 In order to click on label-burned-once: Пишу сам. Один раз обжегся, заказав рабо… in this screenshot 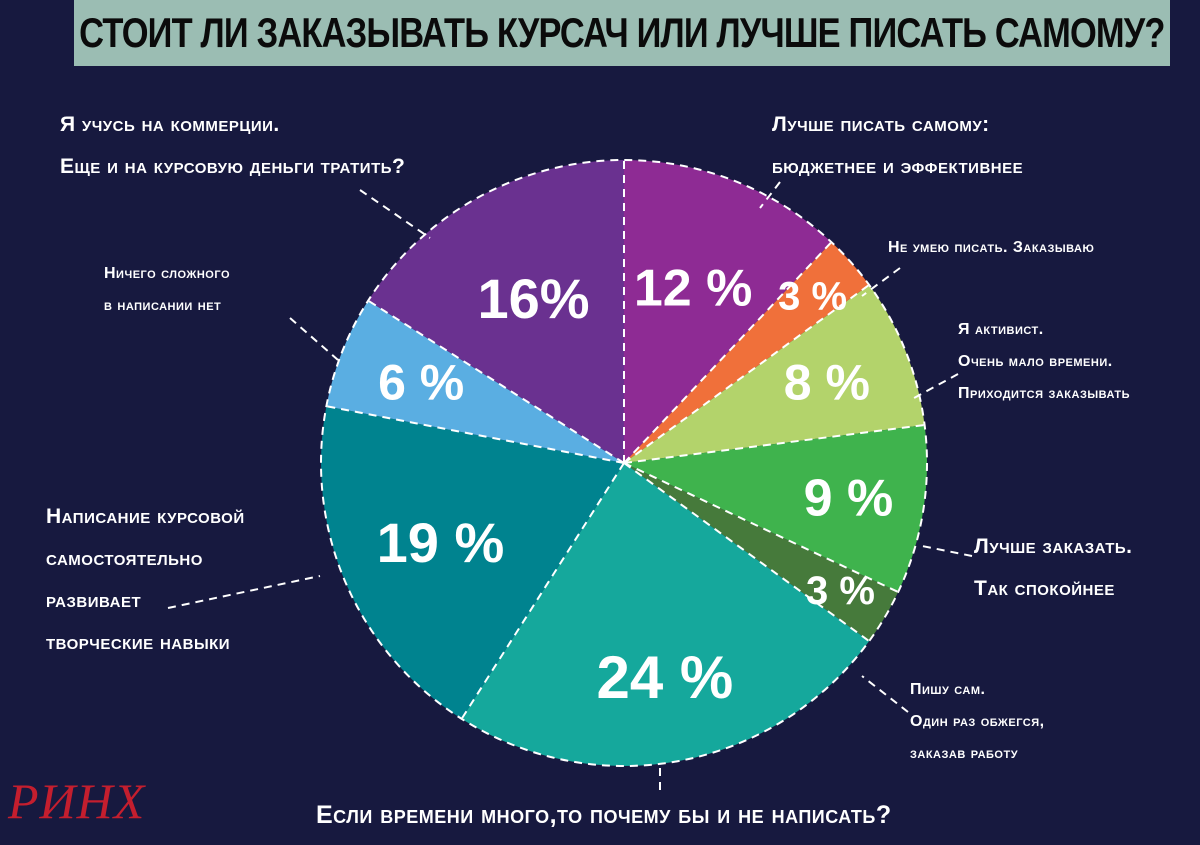, I will do `click(977, 721)`.